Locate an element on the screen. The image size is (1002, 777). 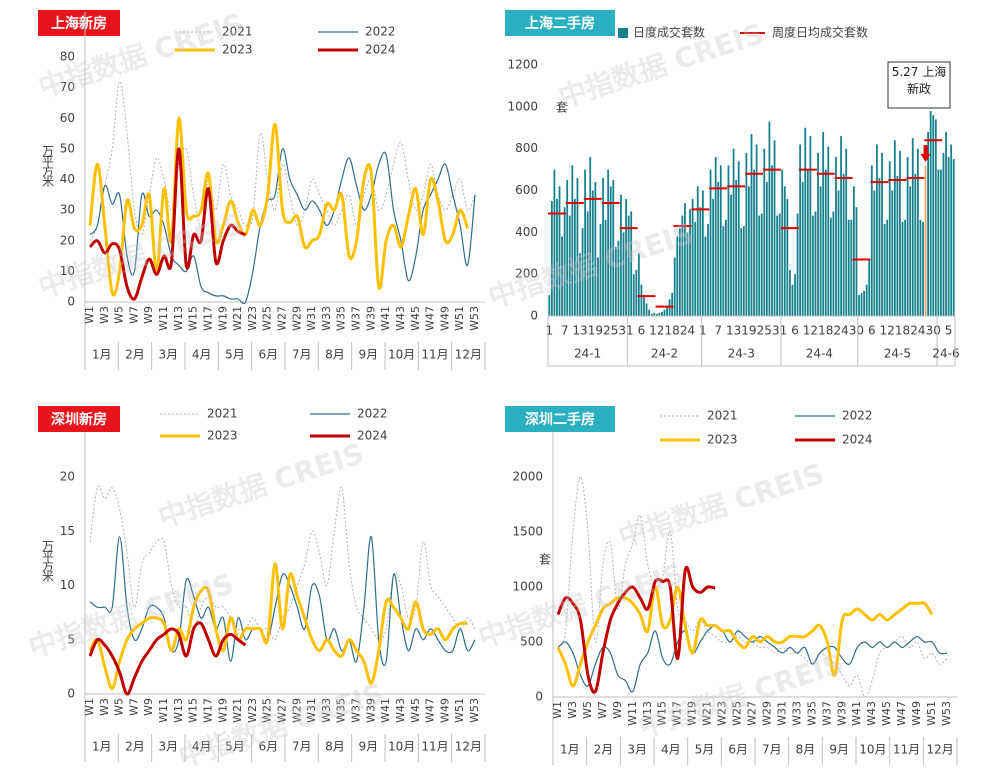
y-tick-label: 0 is located at coordinates (71, 302).